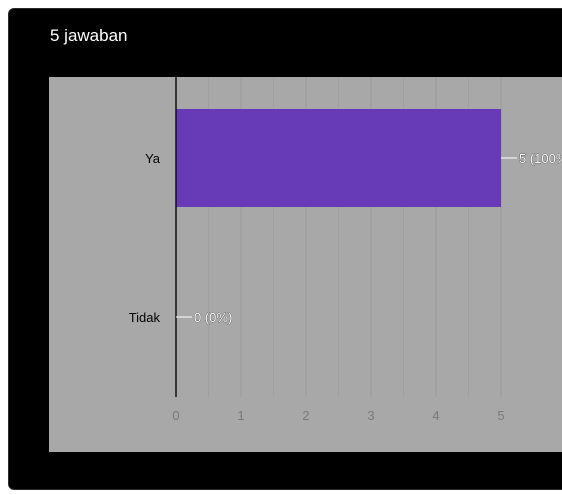  Describe the element at coordinates (89, 35) in the screenshot. I see `response-count: 5 jawaban` at that location.